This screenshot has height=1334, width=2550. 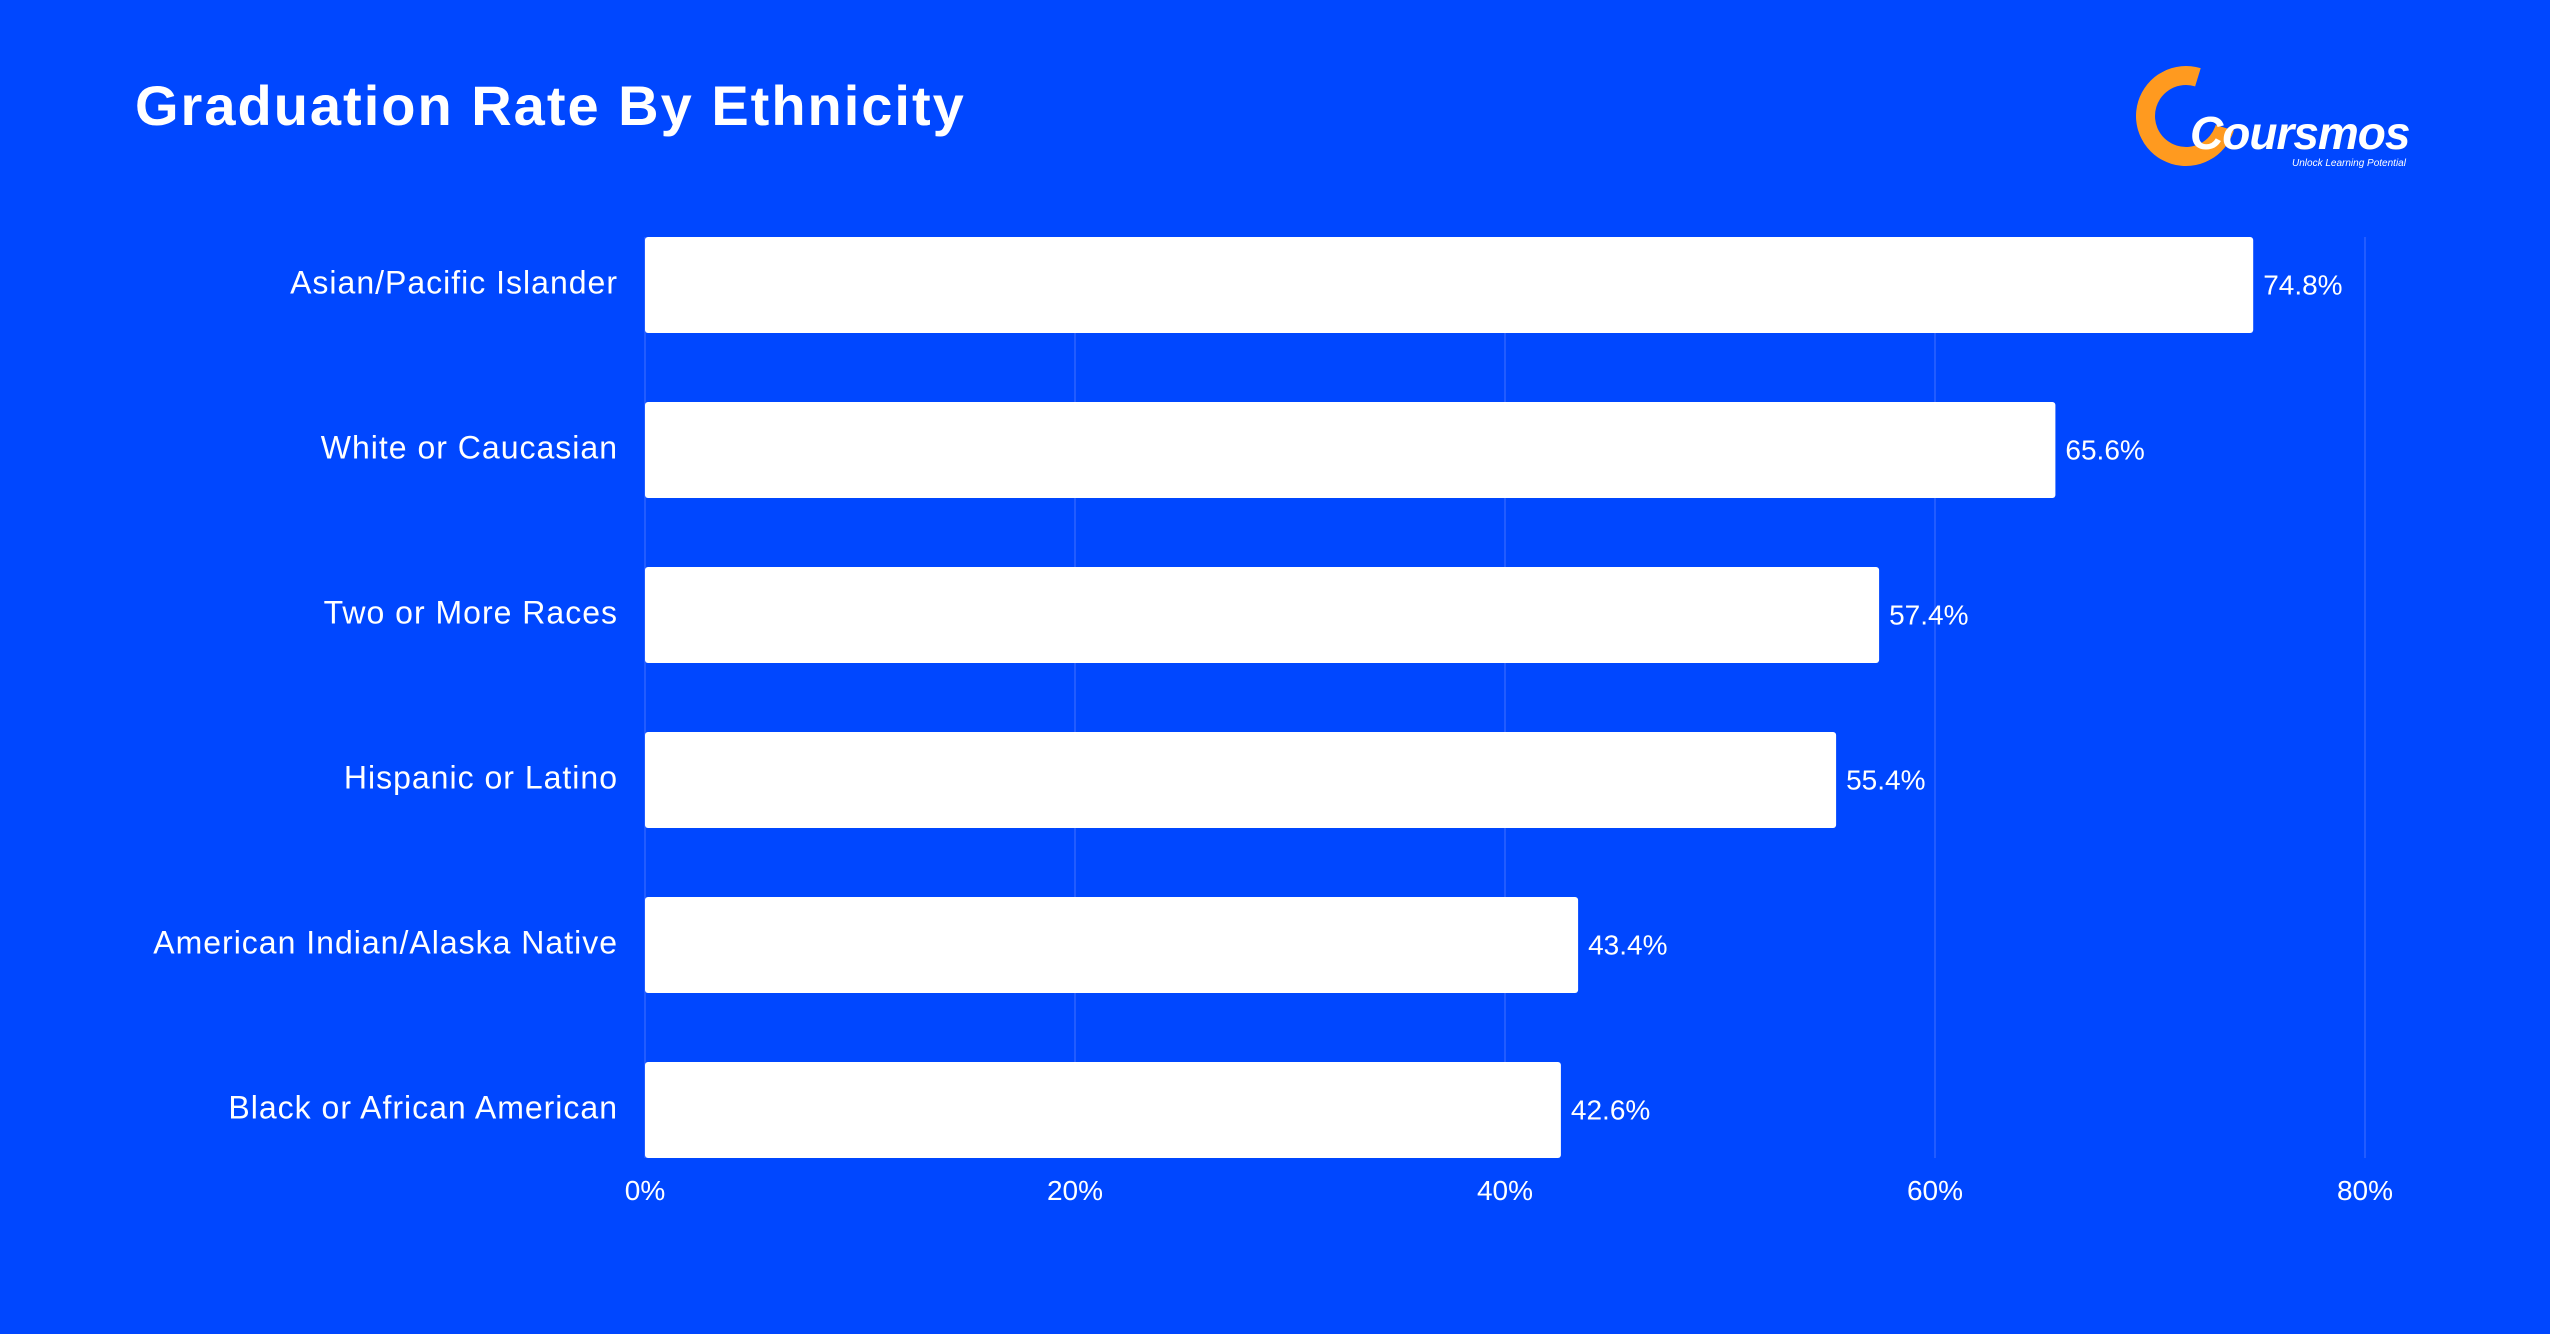 I want to click on category-label-5: Black or African American, so click(x=423, y=1107).